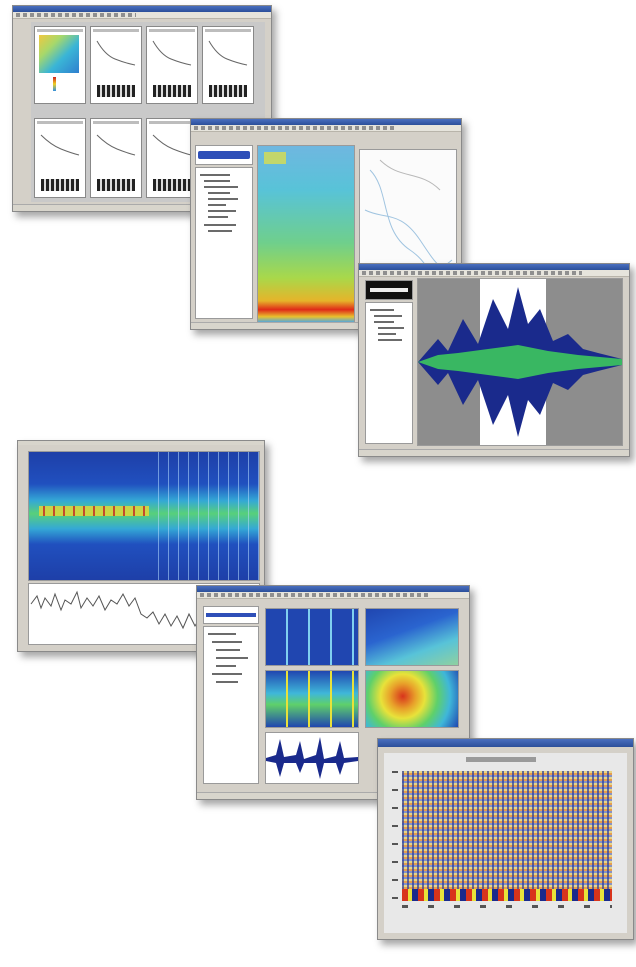 This screenshot has width=636, height=967. I want to click on window-time-frequency, so click(141, 546).